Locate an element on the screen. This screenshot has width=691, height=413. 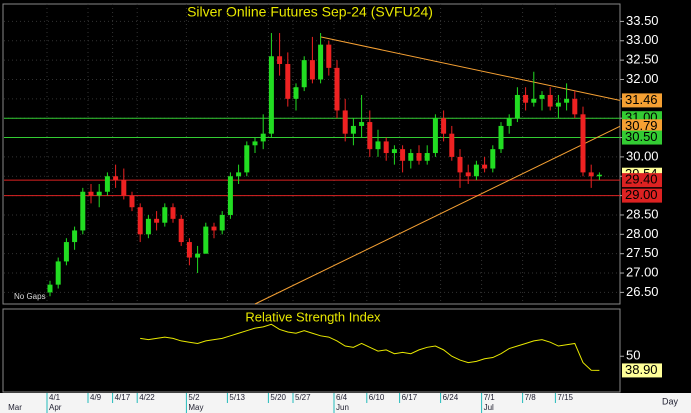
x-tick-label: 5/20 is located at coordinates (278, 397).